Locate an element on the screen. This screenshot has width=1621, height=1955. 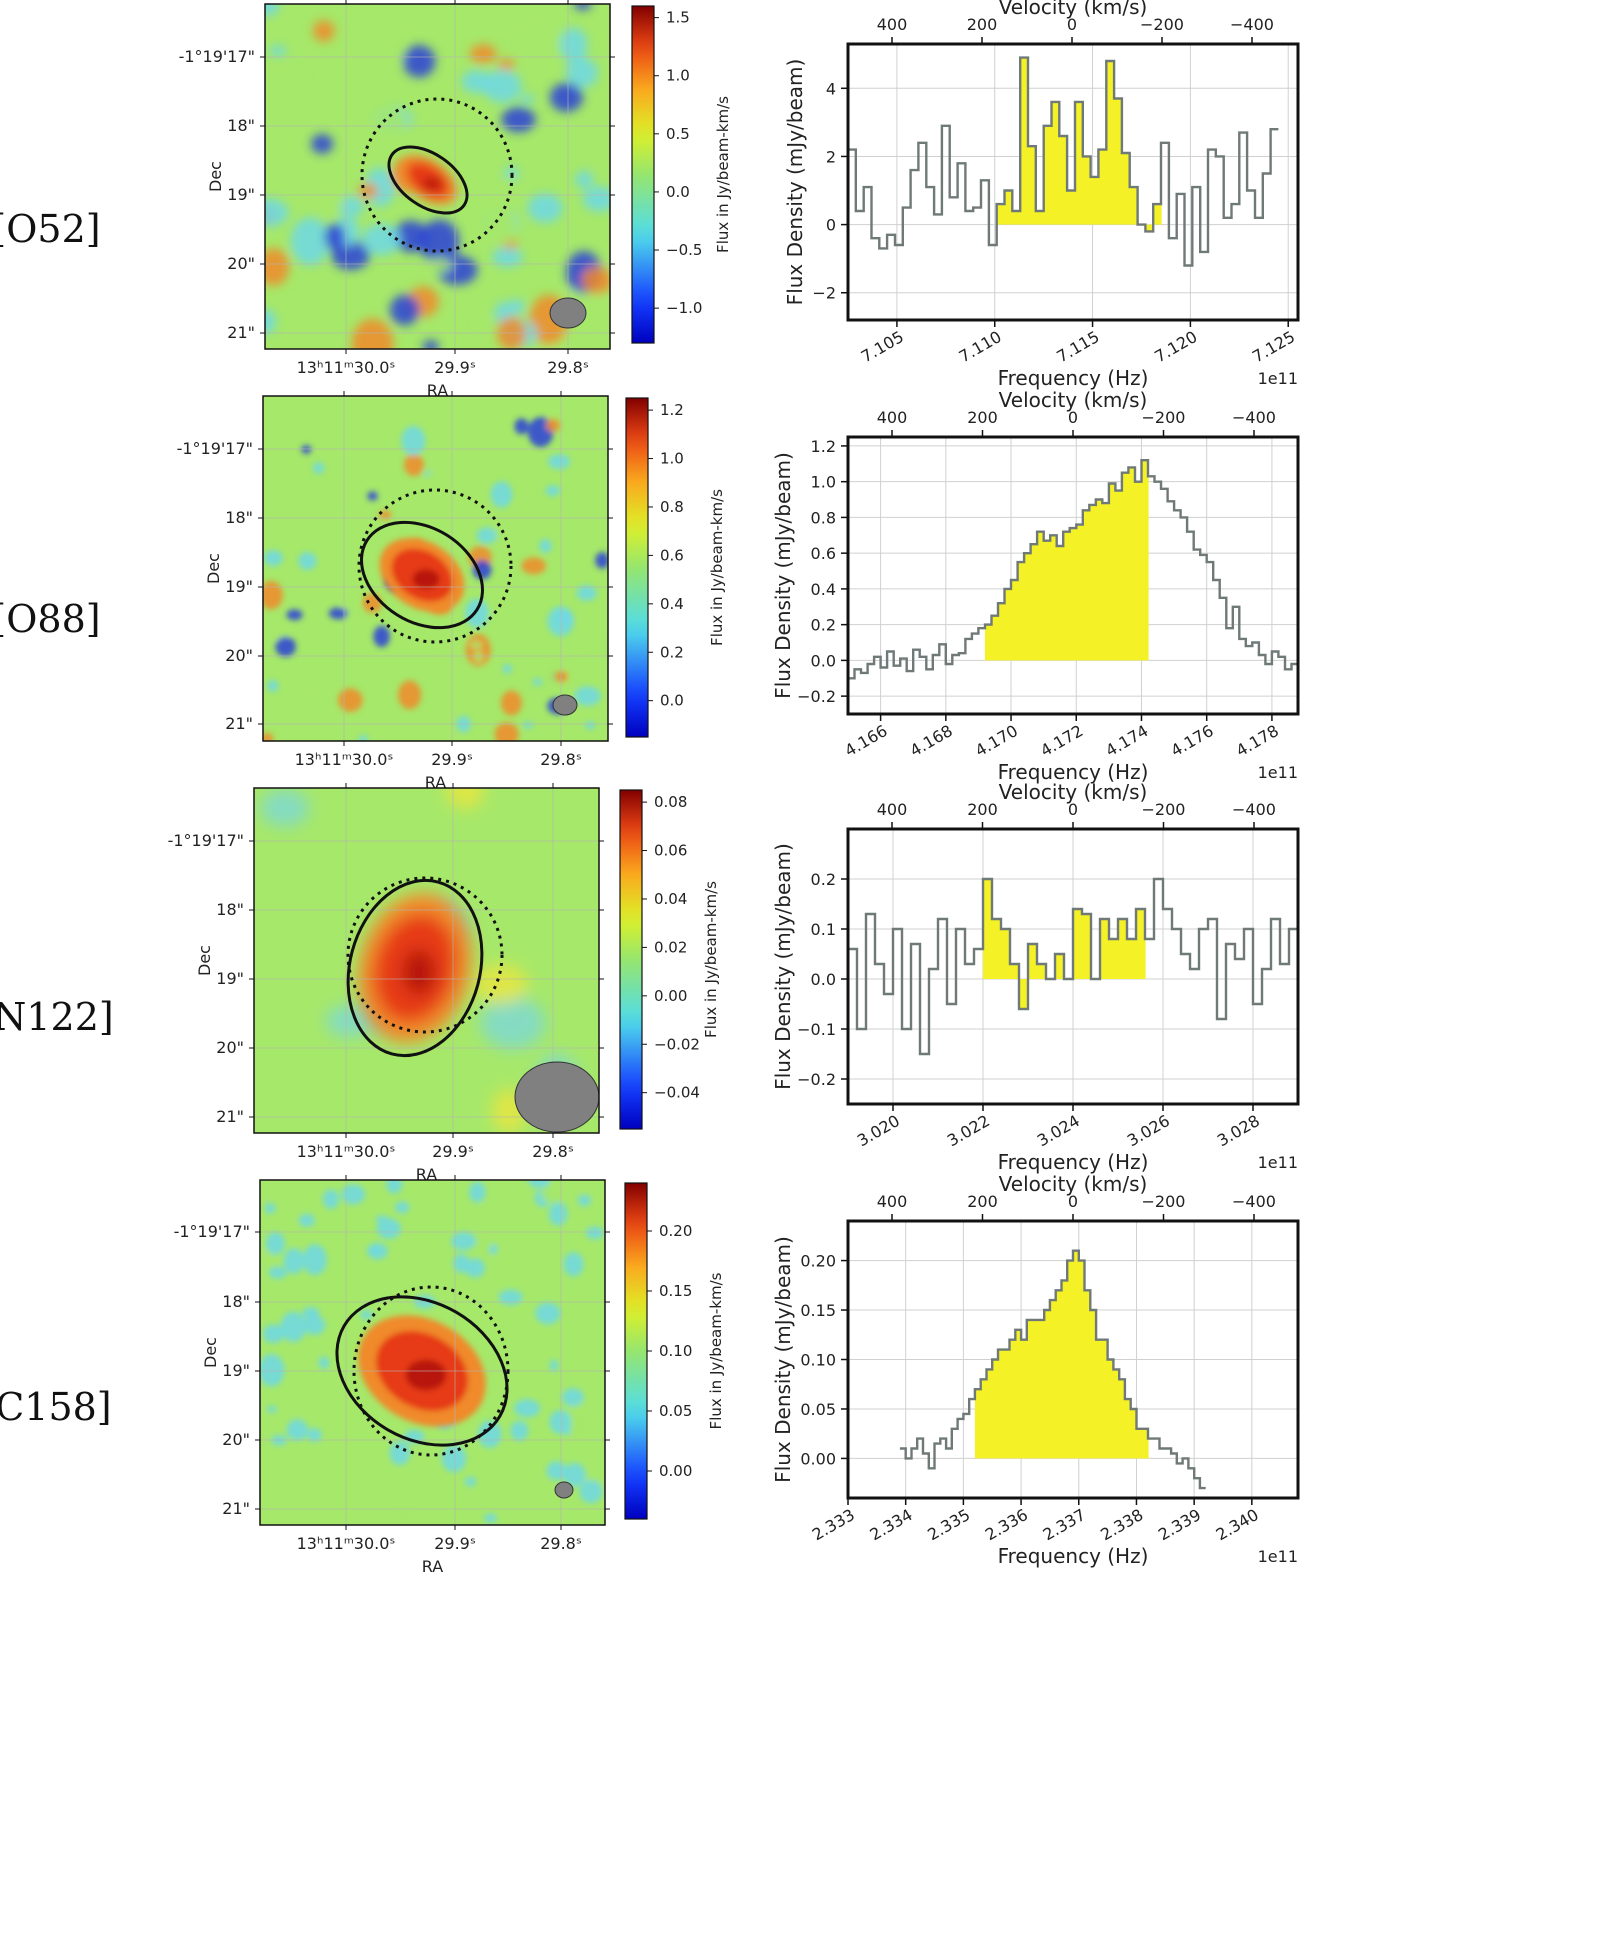
velocity-tick-label: −400 is located at coordinates (1252, 24).